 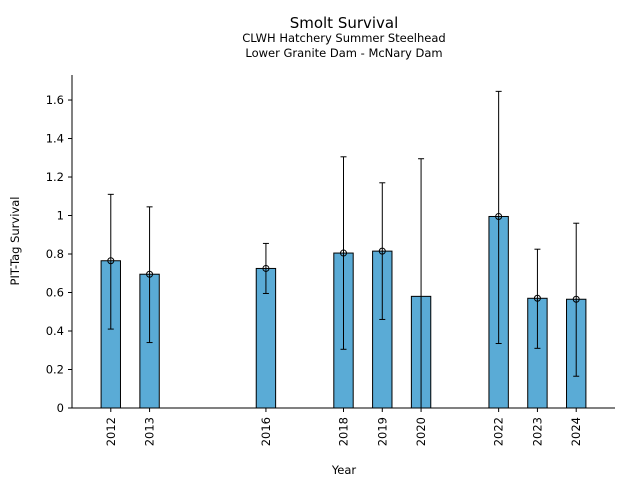 I want to click on x-tick-label: 2016, so click(x=266, y=431).